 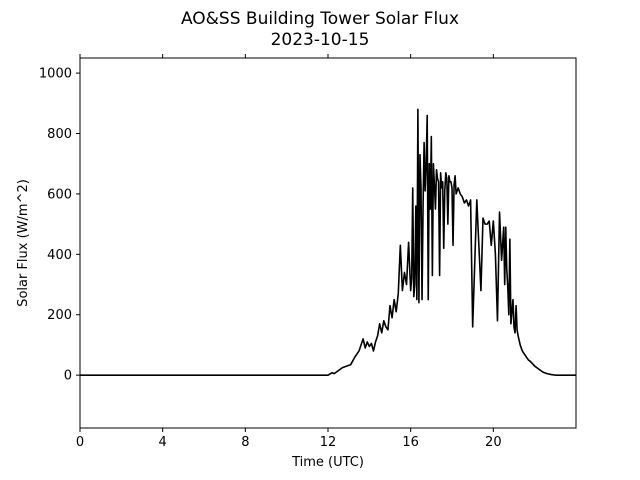 What do you see at coordinates (328, 442) in the screenshot?
I see `x-tick-label: 12` at bounding box center [328, 442].